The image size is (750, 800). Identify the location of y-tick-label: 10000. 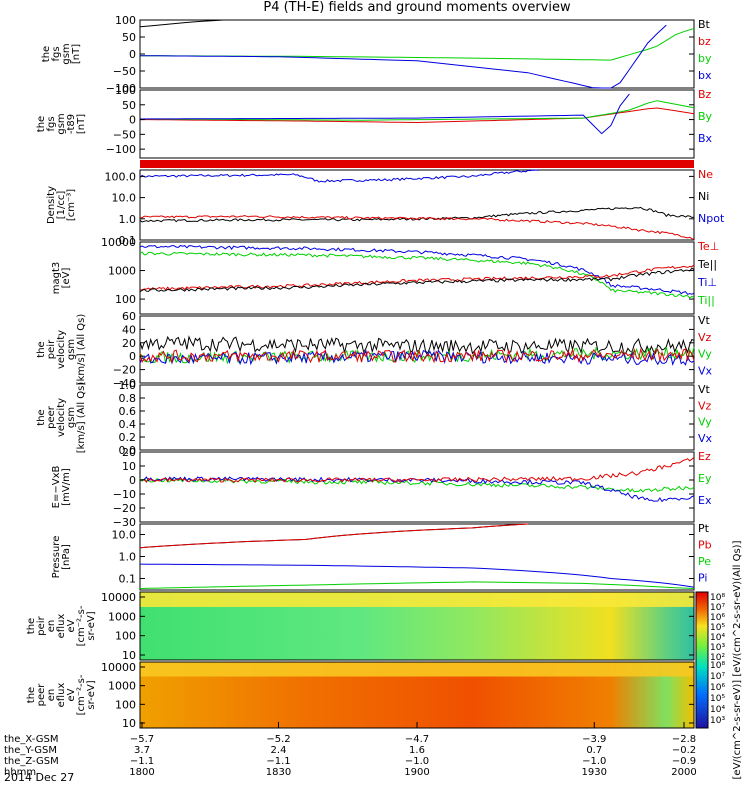
(118, 242).